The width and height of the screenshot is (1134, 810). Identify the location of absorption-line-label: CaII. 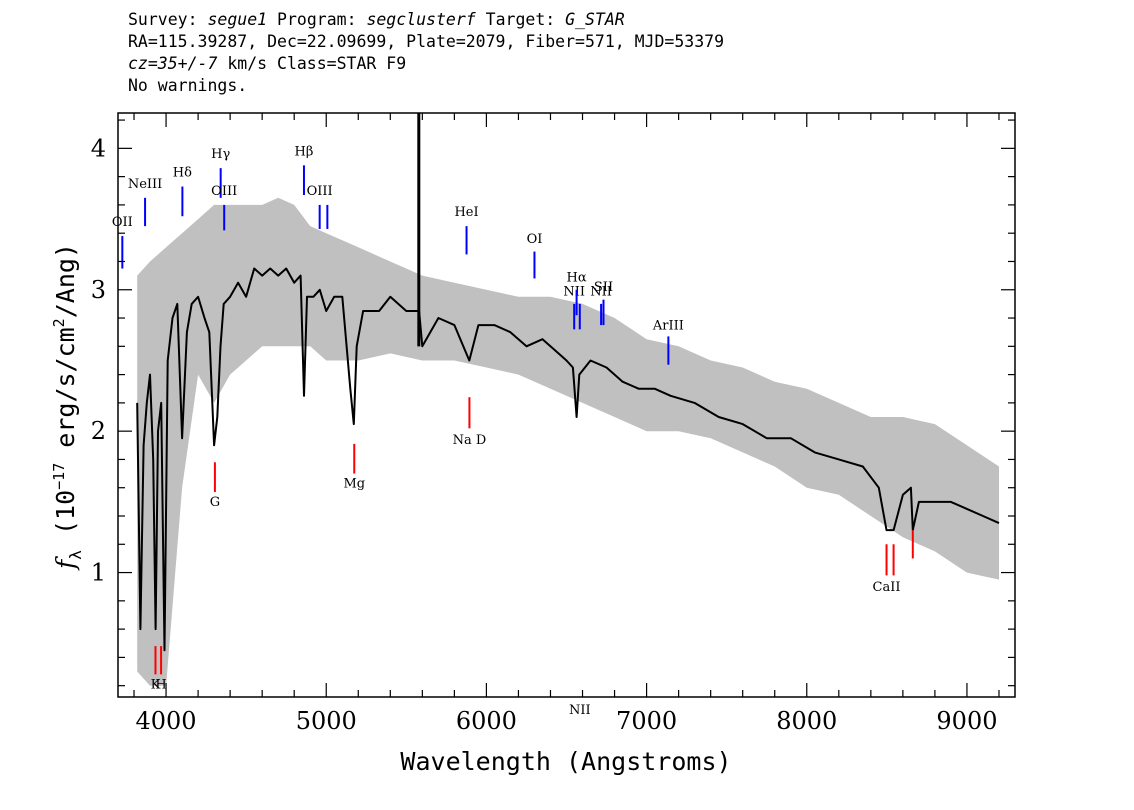
(887, 587).